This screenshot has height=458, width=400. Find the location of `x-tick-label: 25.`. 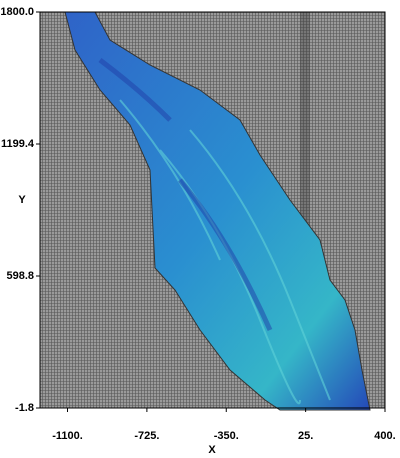

x-tick-label: 25. is located at coordinates (305, 436).